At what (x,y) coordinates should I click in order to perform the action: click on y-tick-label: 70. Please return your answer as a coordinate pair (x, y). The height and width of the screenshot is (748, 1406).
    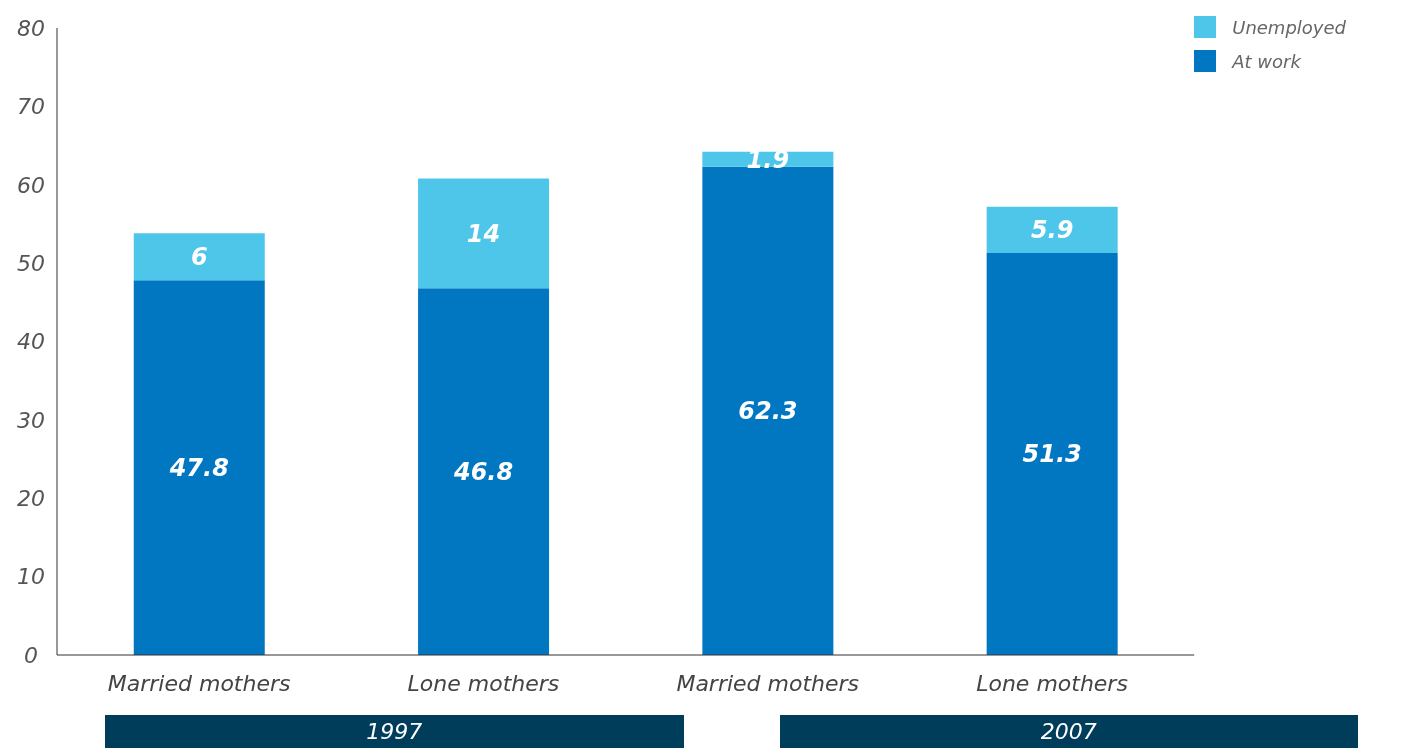
    Looking at the image, I should click on (31, 107).